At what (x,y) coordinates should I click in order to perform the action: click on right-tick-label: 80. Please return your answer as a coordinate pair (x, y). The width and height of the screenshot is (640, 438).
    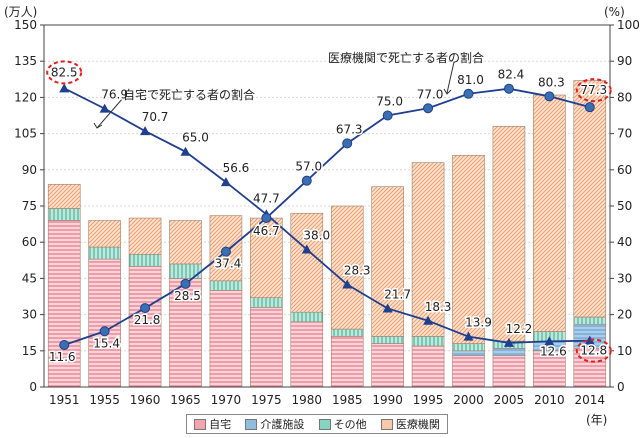
    Looking at the image, I should click on (624, 97).